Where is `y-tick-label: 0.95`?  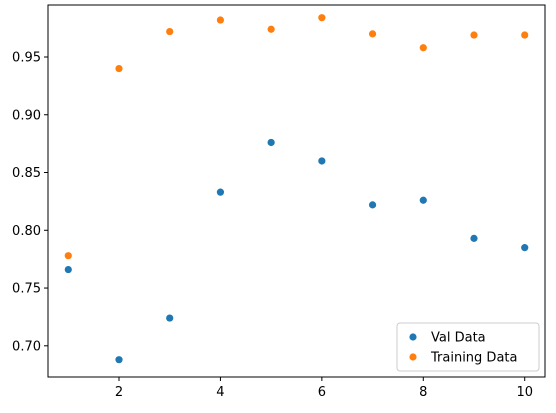 y-tick-label: 0.95 is located at coordinates (26, 57).